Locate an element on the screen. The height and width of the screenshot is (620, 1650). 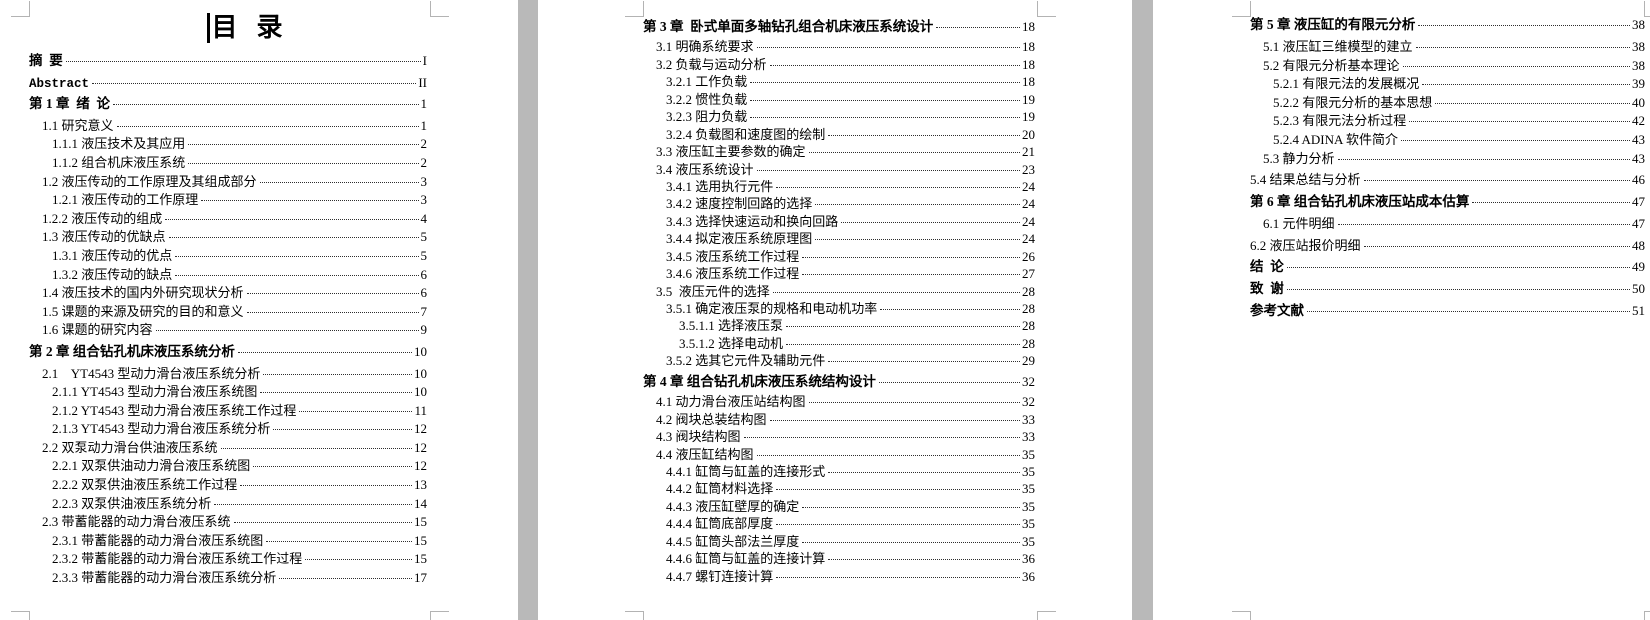
toc-entry: 4.4.6 缸筒与缸盖的连接计算 36 is located at coordinates (839, 559).